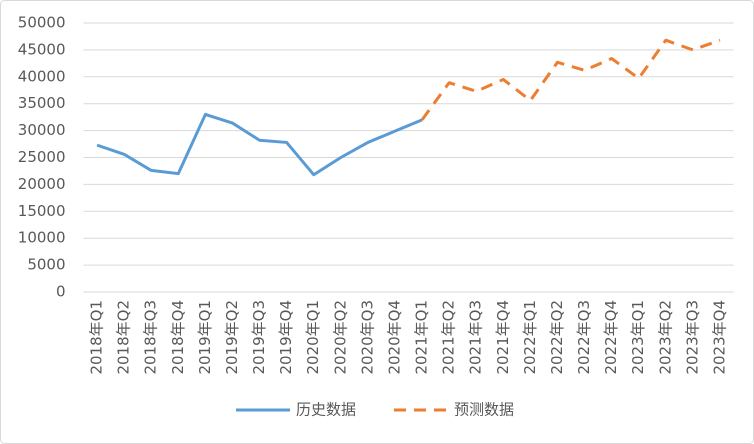  I want to click on x-tick-label: 2021年Q2, so click(449, 337).